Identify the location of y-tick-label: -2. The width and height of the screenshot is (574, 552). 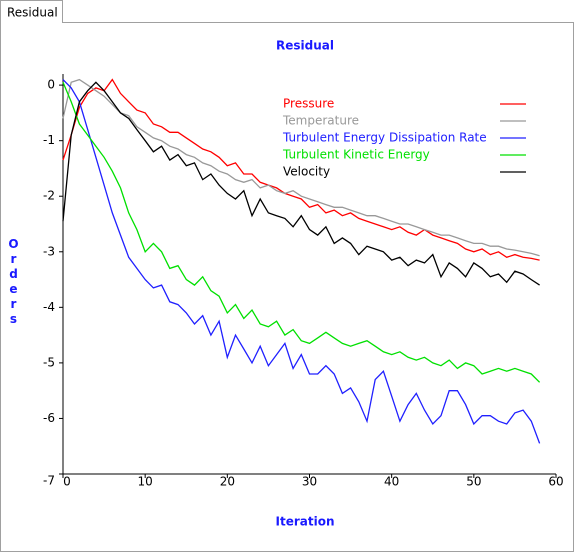
(49, 196).